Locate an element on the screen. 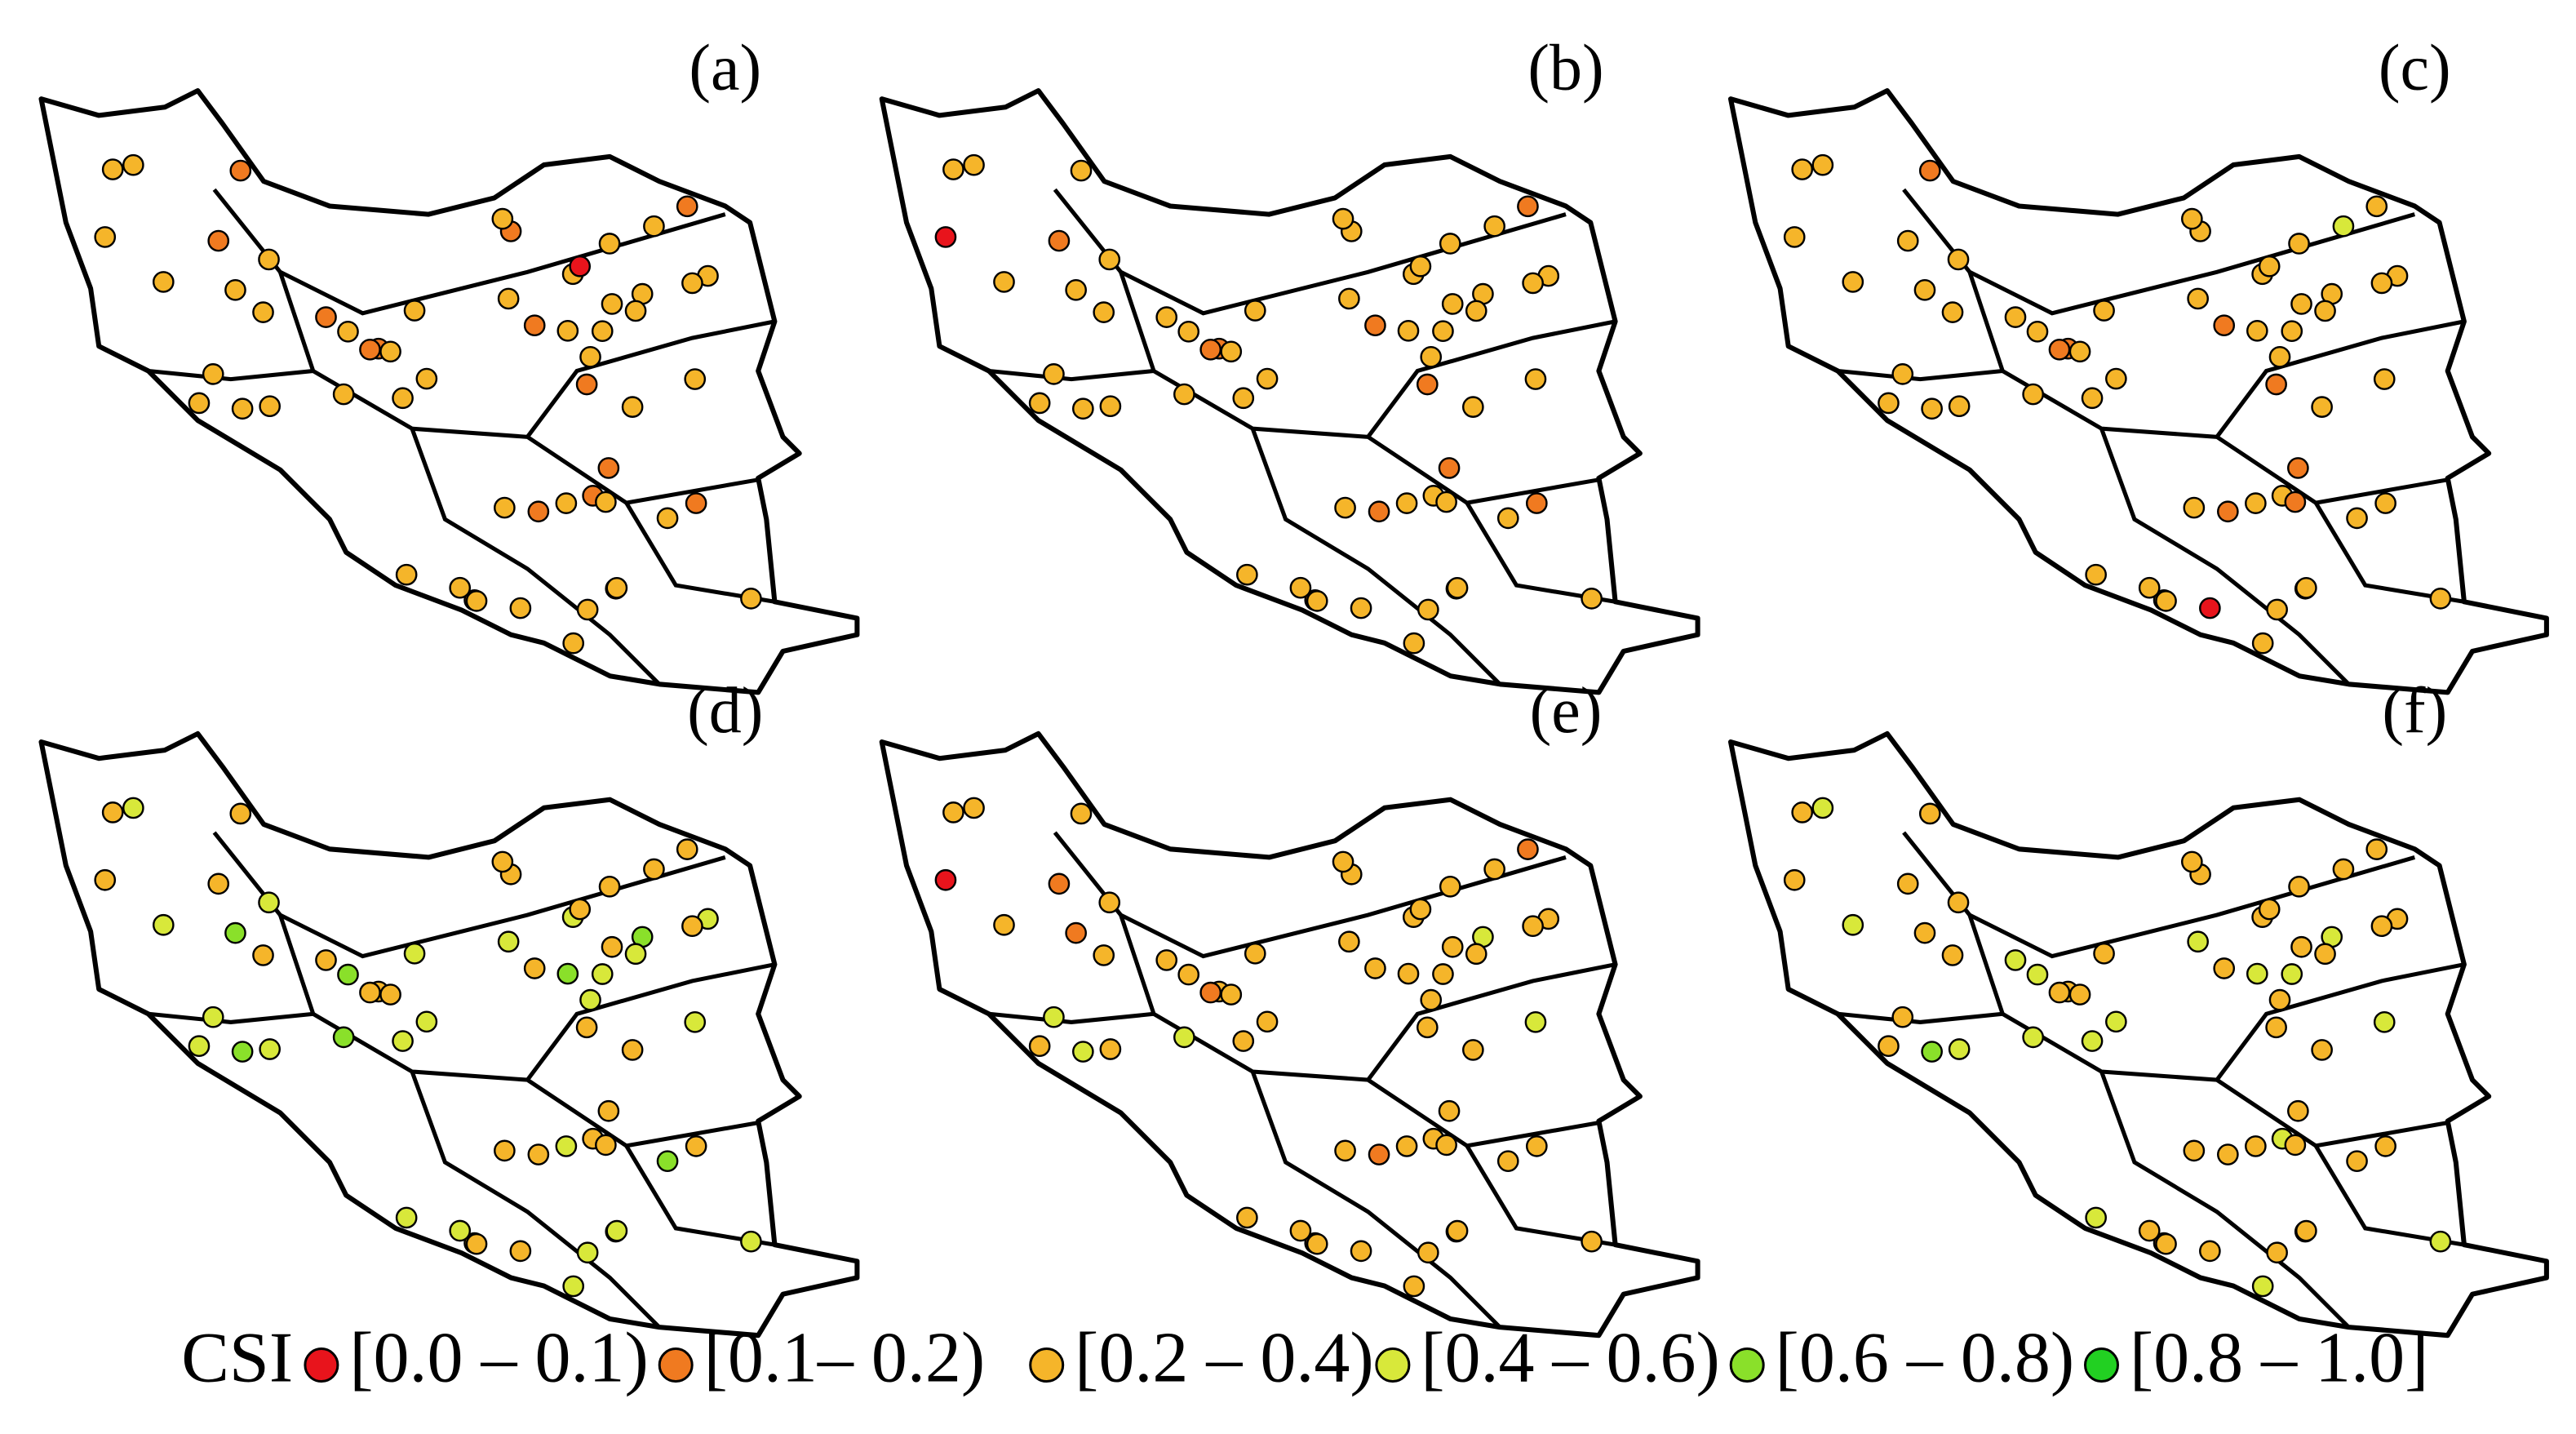 Image resolution: width=2576 pixels, height=1434 pixels. panel-label: (b) is located at coordinates (1565, 68).